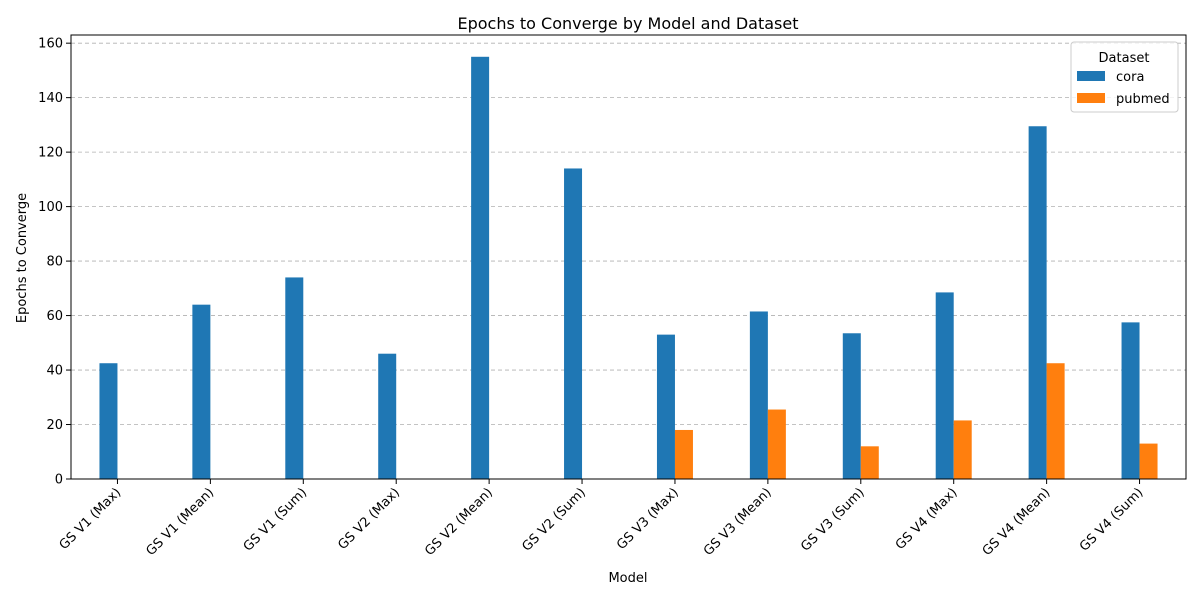 The width and height of the screenshot is (1200, 600). I want to click on y-tick-label: 20, so click(54, 425).